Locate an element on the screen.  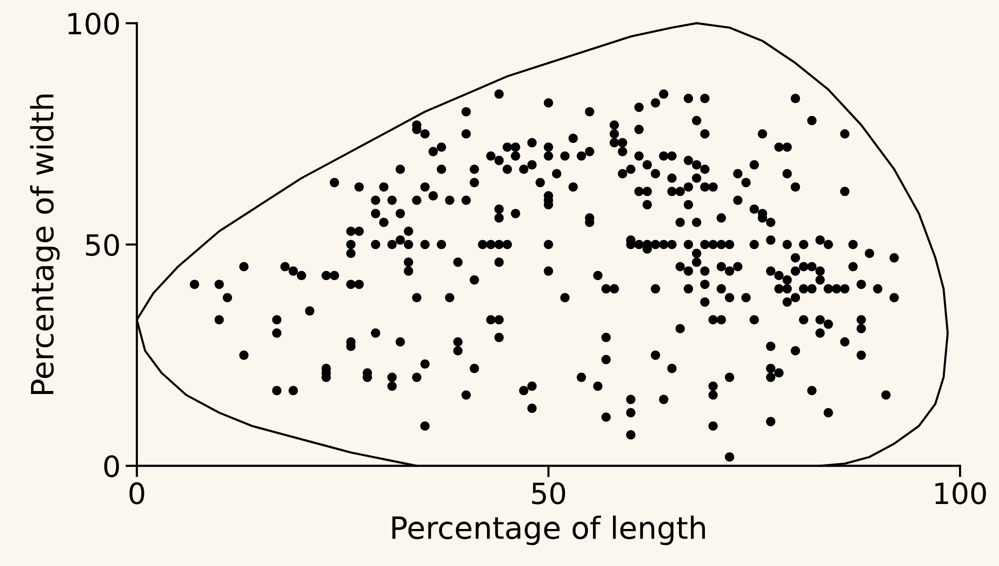
y-tick-label: 100 is located at coordinates (93, 23).